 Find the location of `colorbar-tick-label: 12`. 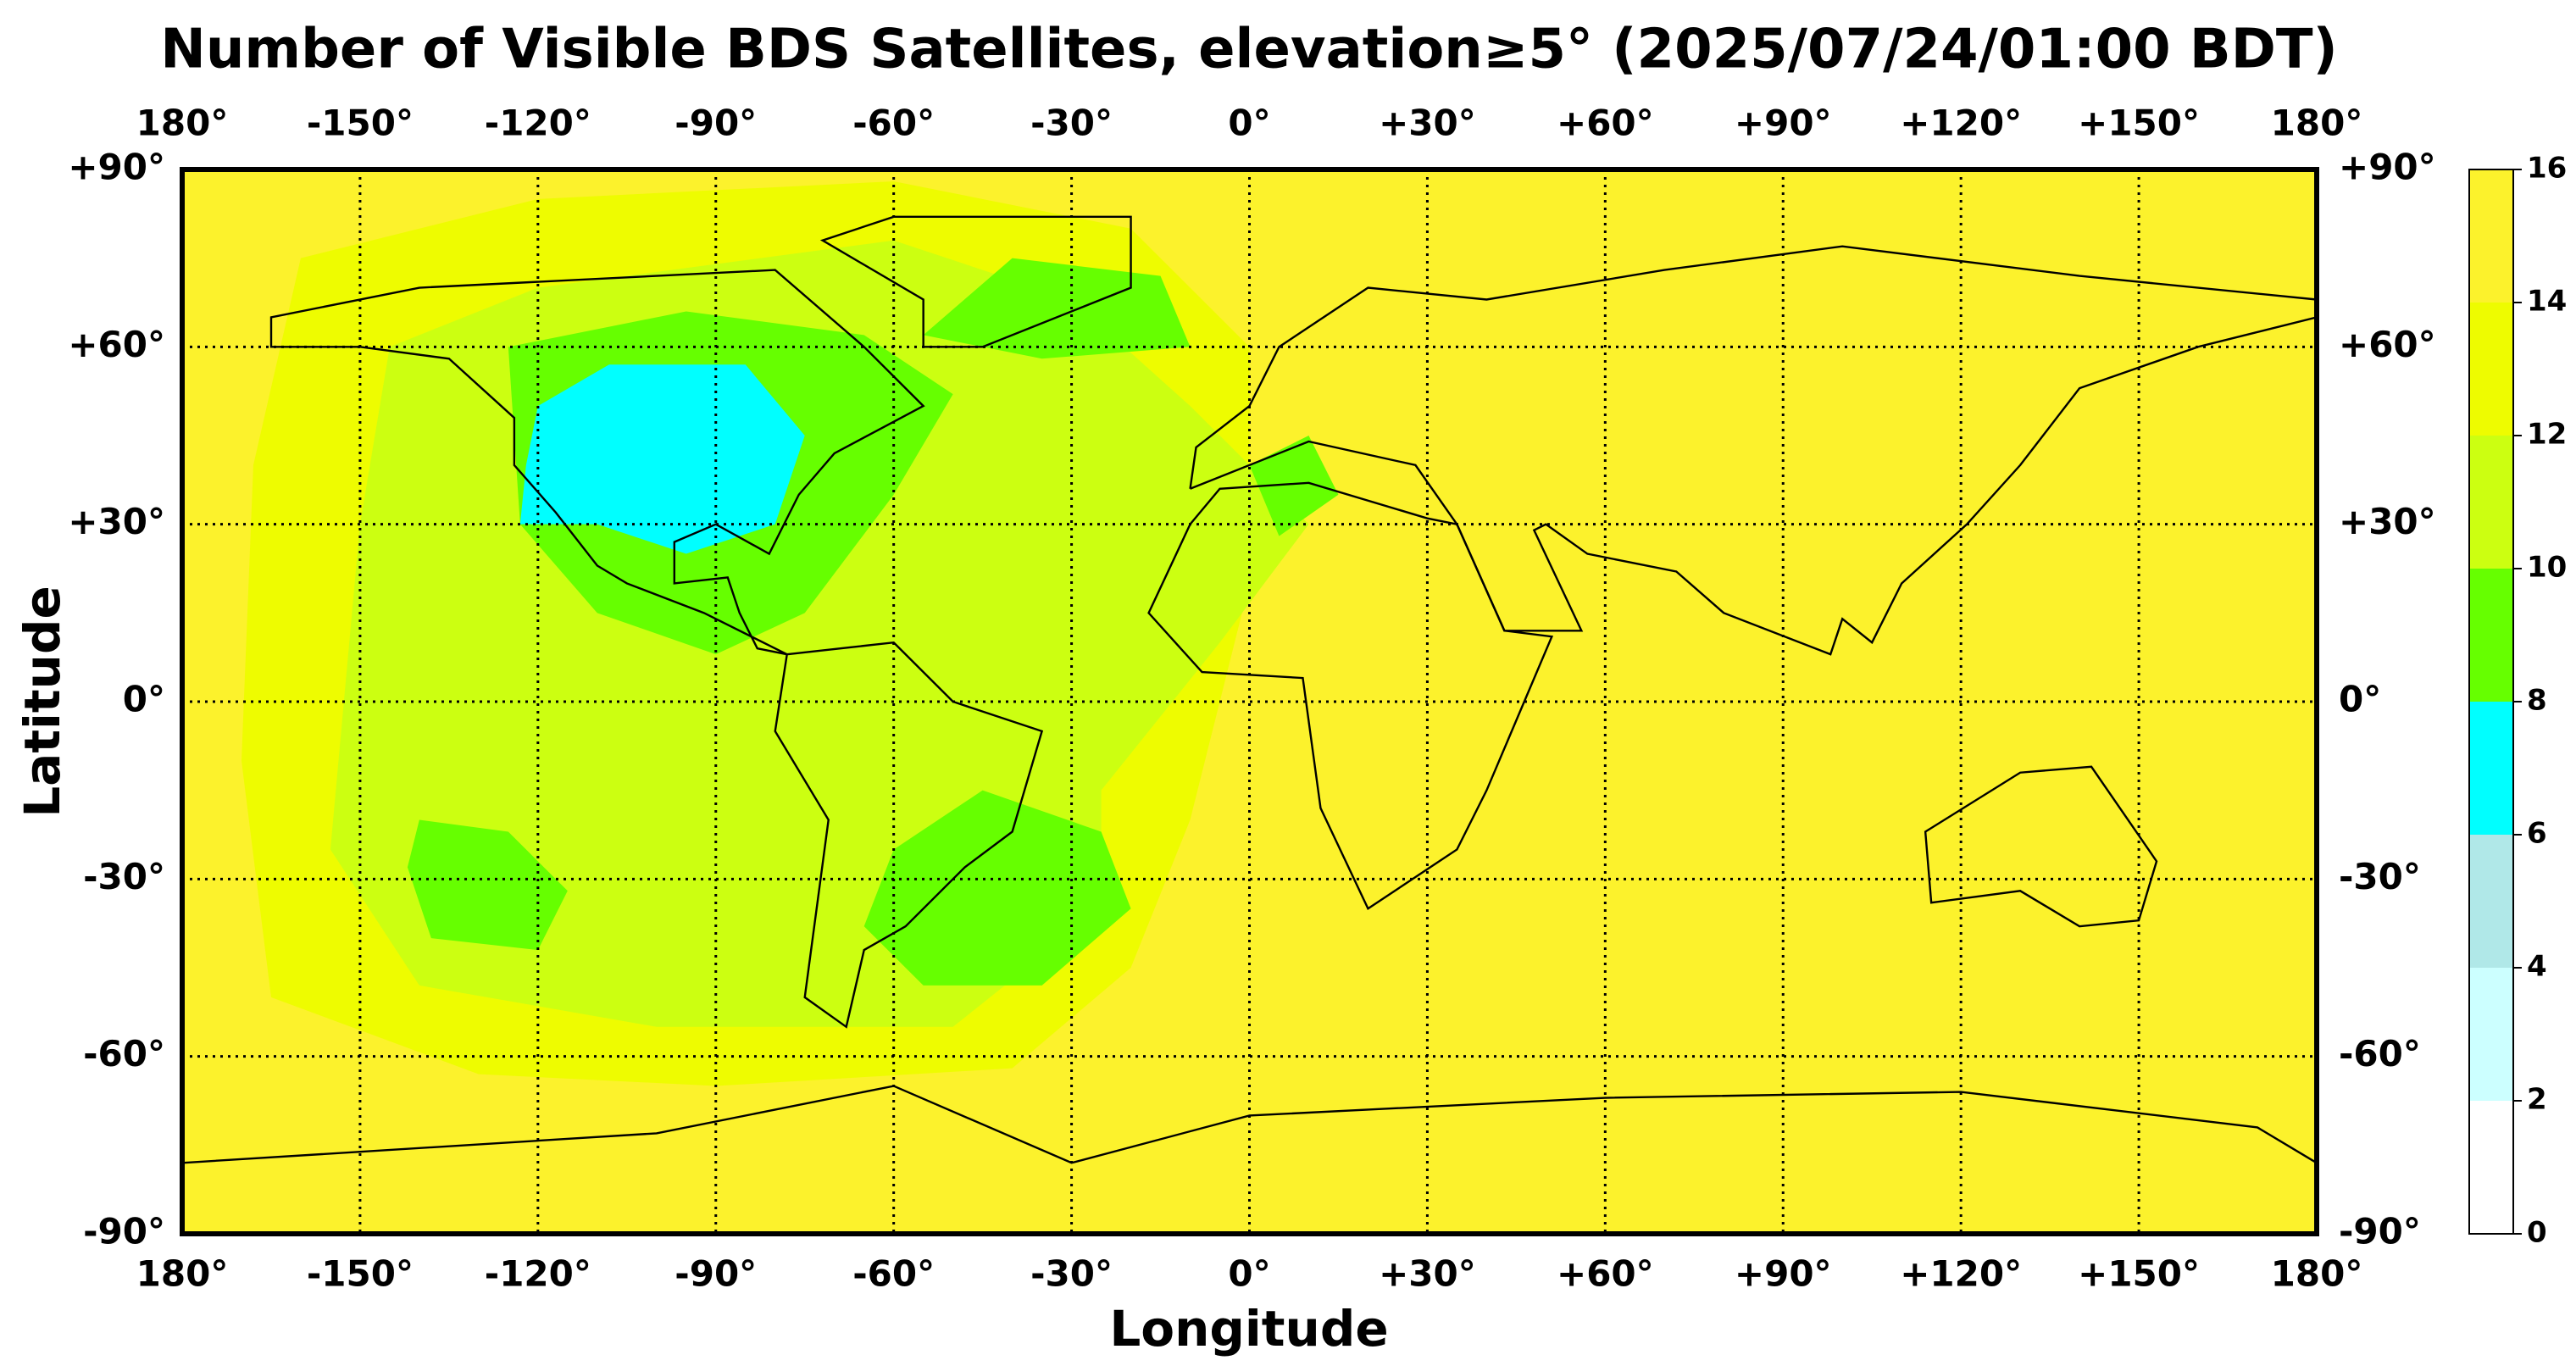

colorbar-tick-label: 12 is located at coordinates (2547, 435).